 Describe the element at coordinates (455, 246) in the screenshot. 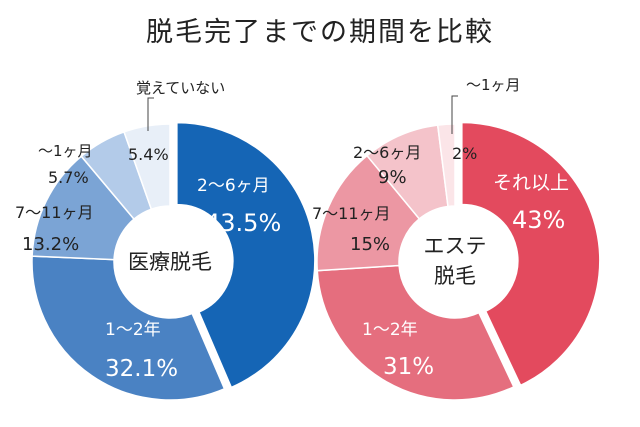

I see `center-label-2: エステ` at that location.